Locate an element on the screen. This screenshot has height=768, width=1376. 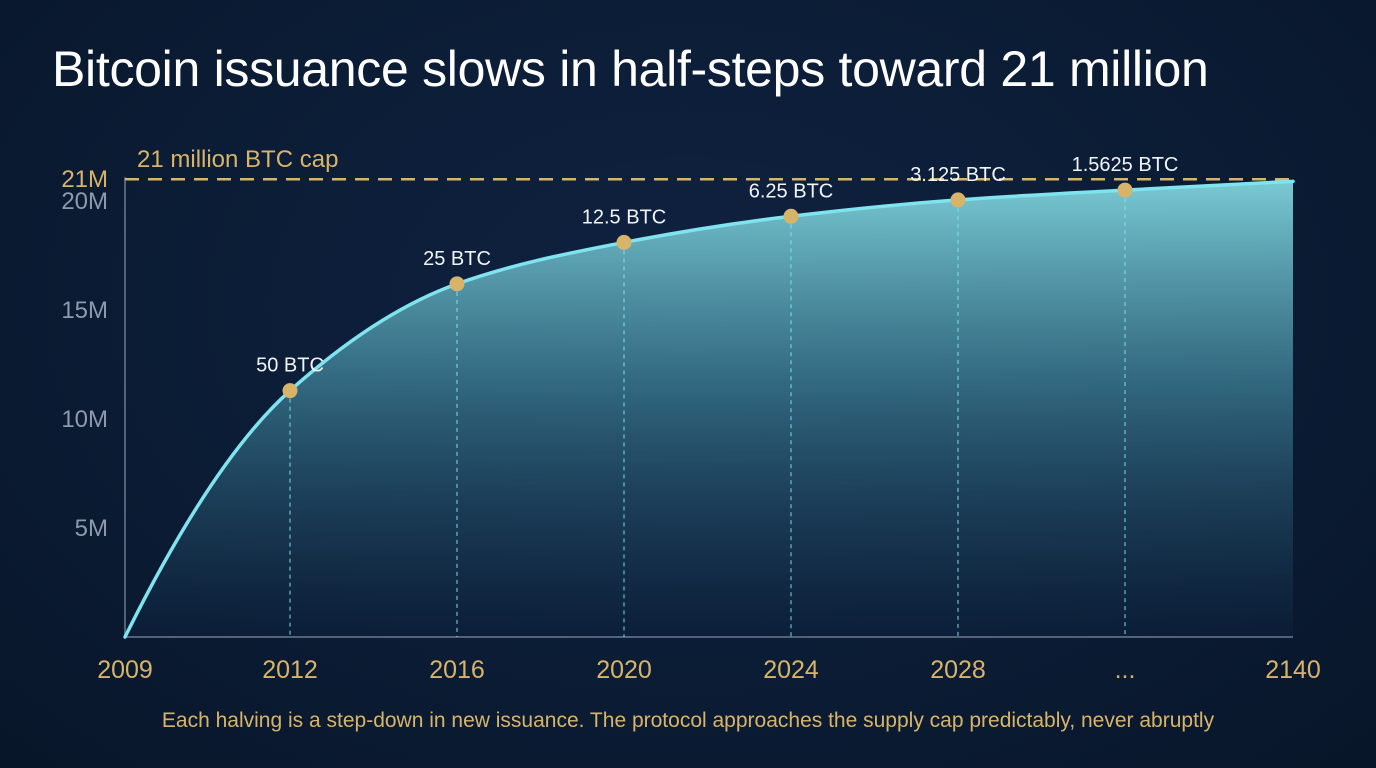
block-reward-label: 25 BTC is located at coordinates (457, 259).